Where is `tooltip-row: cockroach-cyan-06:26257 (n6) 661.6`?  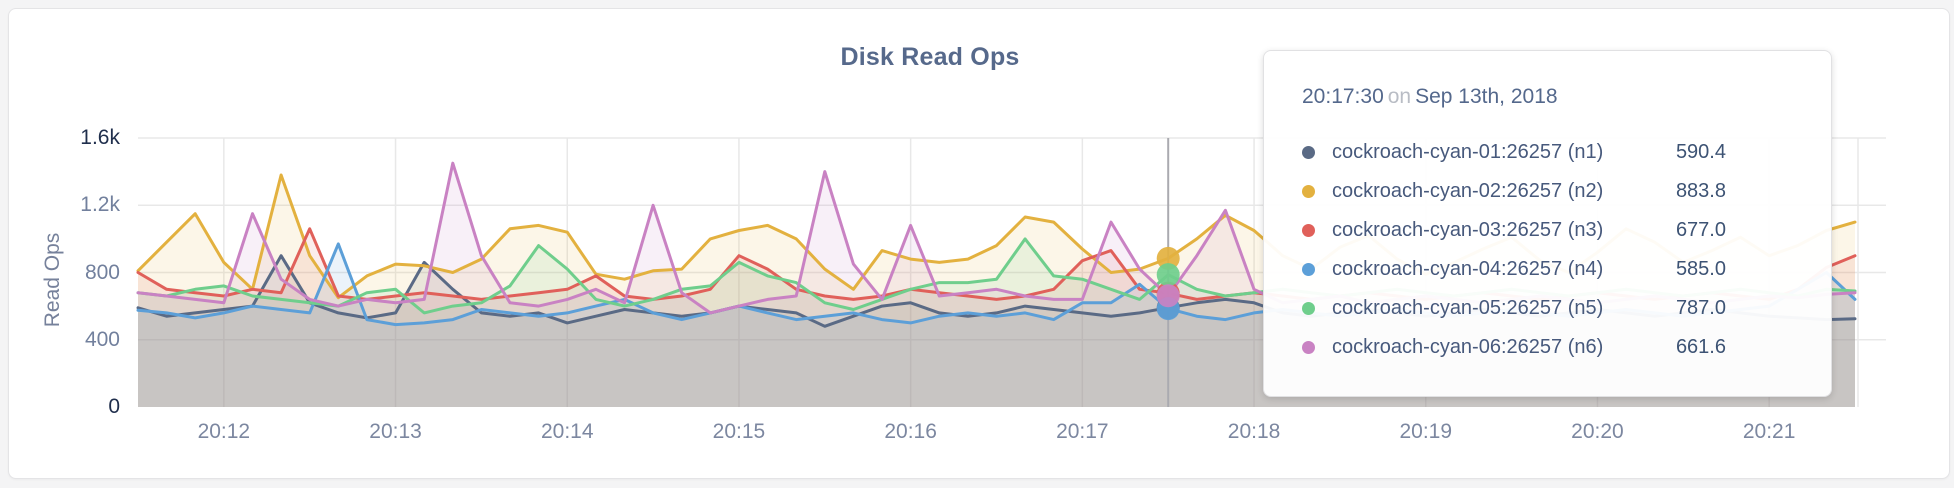
tooltip-row: cockroach-cyan-06:26257 (n6) 661.6 is located at coordinates (1514, 347).